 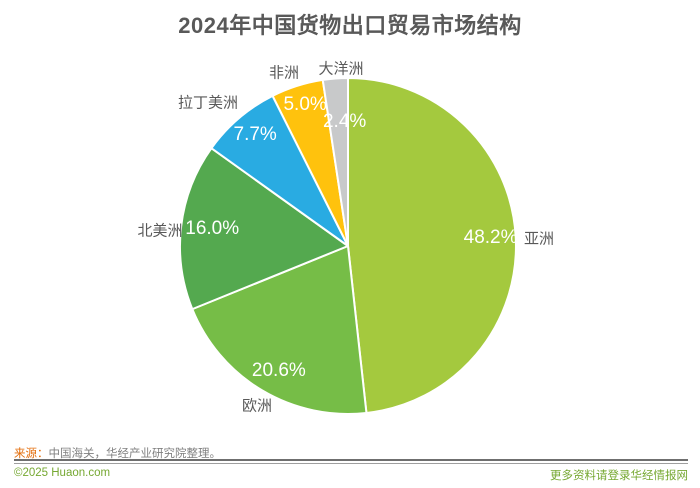 What do you see at coordinates (619, 476) in the screenshot?
I see `watermark-right: 更多资料请登录华经情报网` at bounding box center [619, 476].